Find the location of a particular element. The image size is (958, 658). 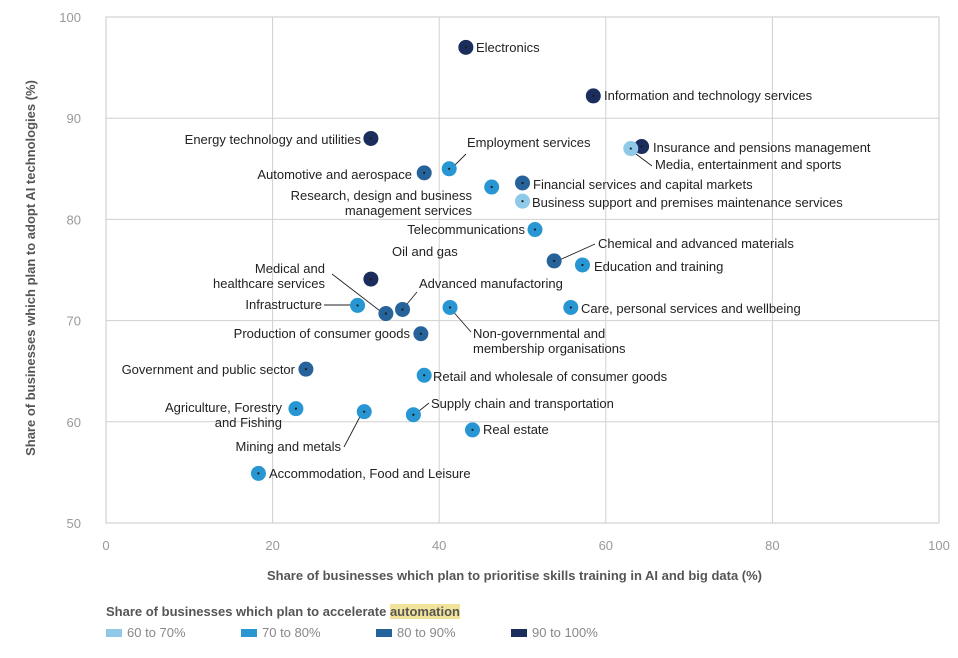

point-center-insurance-and-pensions-management is located at coordinates (641, 146).